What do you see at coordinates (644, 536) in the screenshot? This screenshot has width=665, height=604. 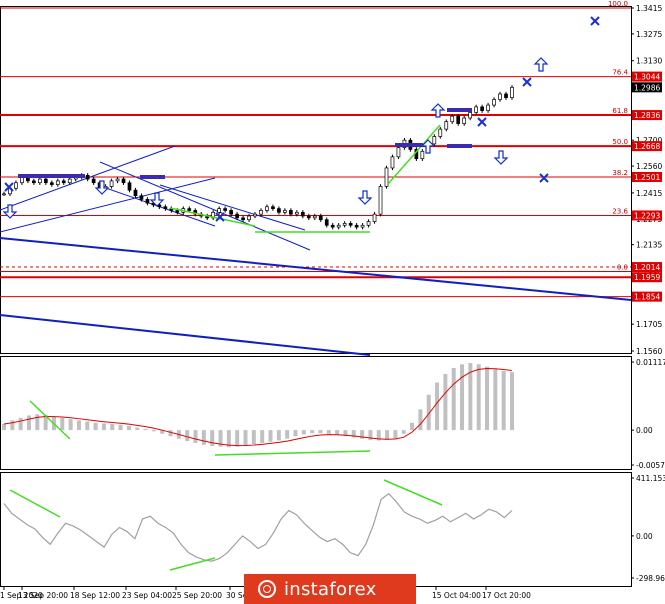 I see `cci-tick-label: 0.00` at bounding box center [644, 536].